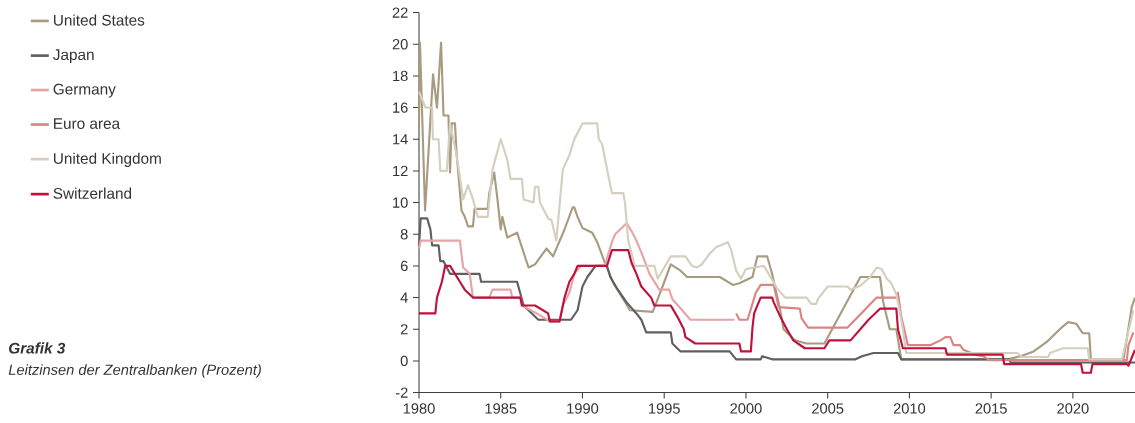 The image size is (1135, 423). I want to click on y-tick-label: 18, so click(400, 76).